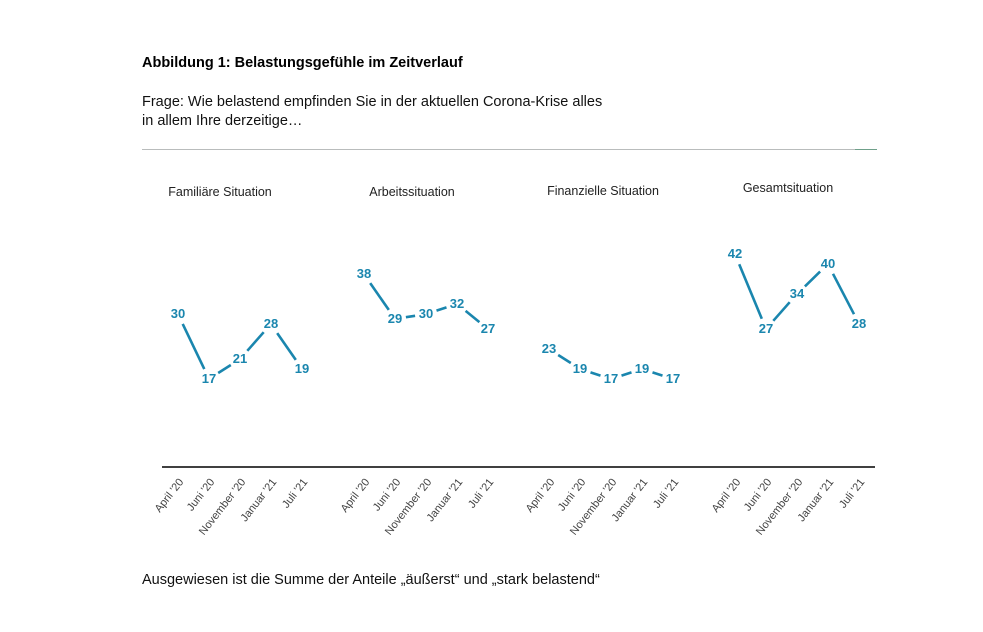 The image size is (983, 632). Describe the element at coordinates (240, 358) in the screenshot. I see `data-label: 21` at that location.